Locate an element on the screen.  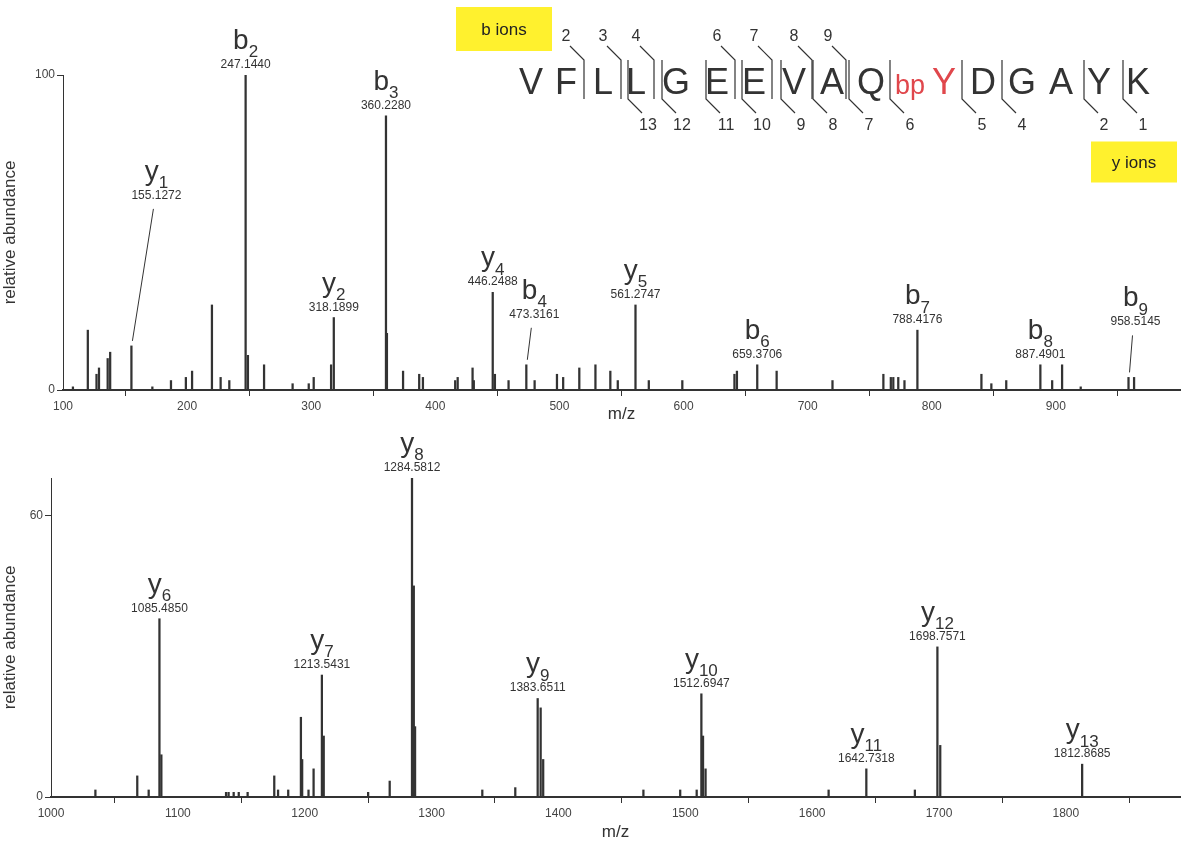
x-tick-label: 1200 is located at coordinates (305, 812).